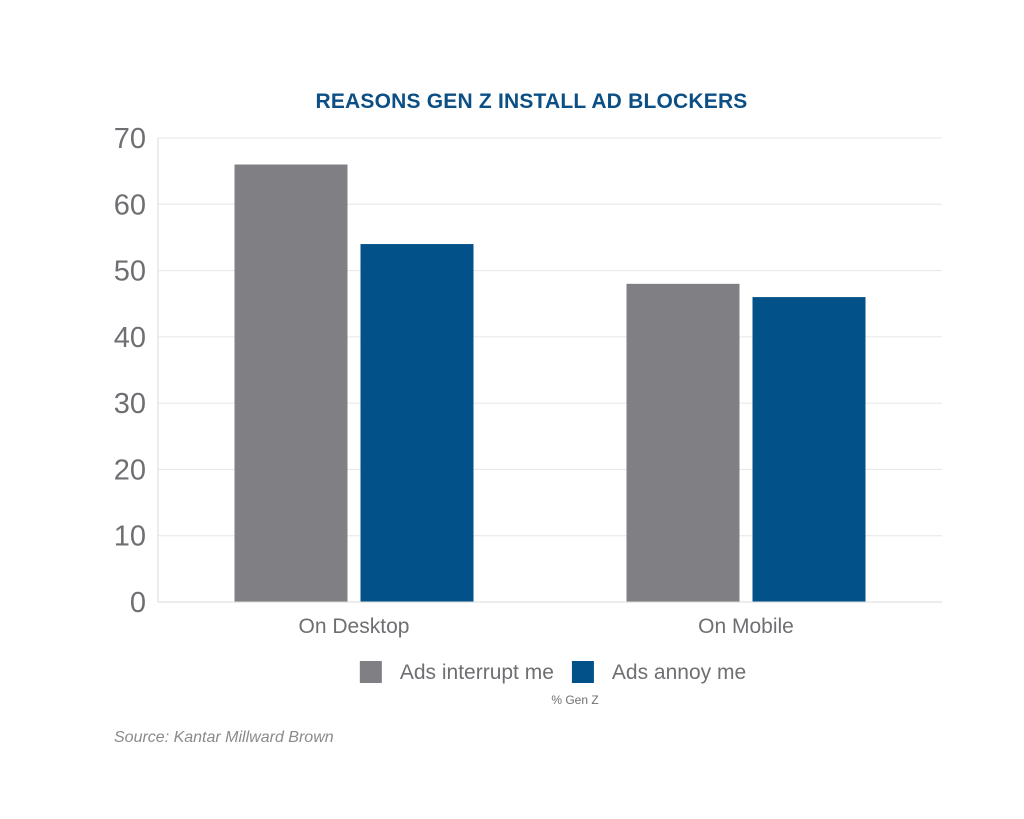 The height and width of the screenshot is (819, 1024). What do you see at coordinates (138, 603) in the screenshot?
I see `y-tick-label: 0` at bounding box center [138, 603].